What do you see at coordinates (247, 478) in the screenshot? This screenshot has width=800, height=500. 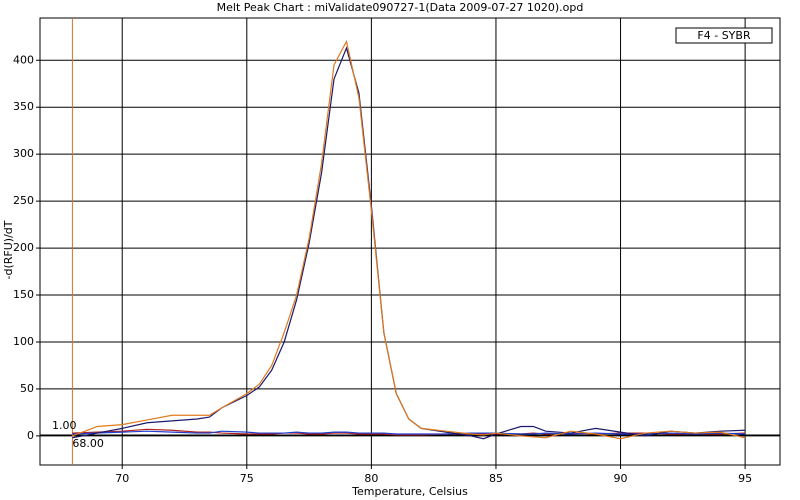 I see `x-tick-label: 75` at bounding box center [247, 478].